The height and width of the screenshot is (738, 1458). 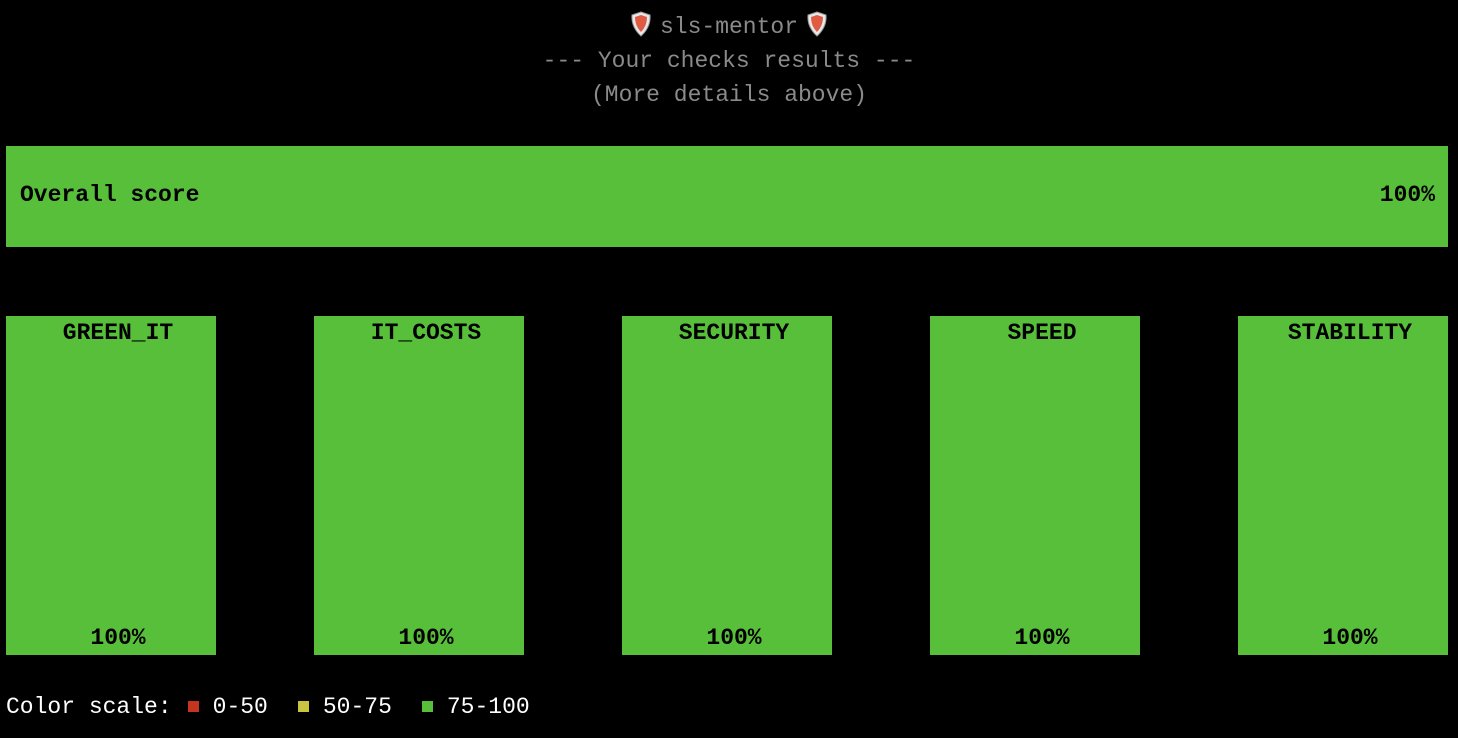 I want to click on category-name: SECURITY, so click(x=734, y=333).